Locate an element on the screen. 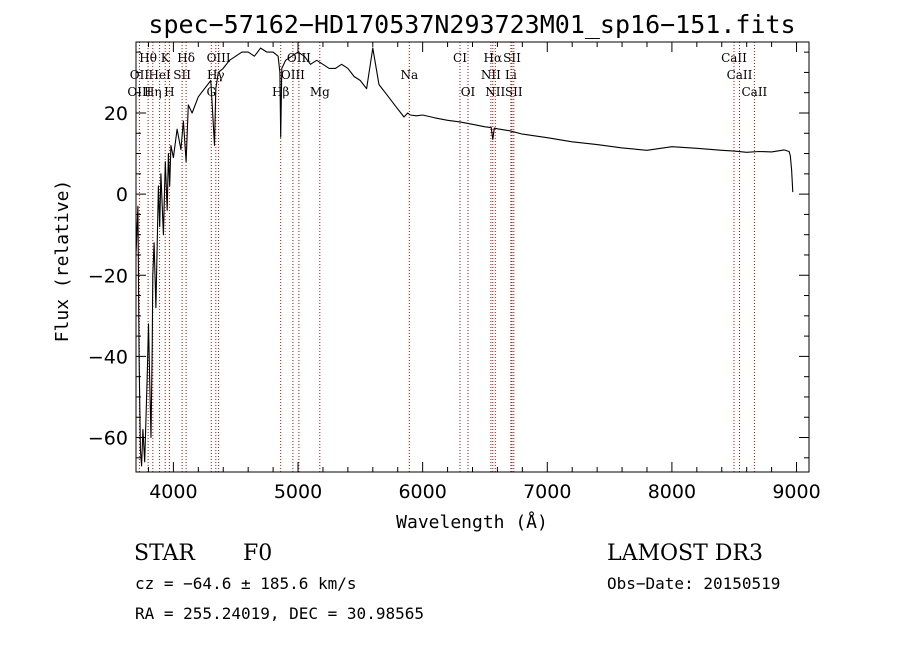 The height and width of the screenshot is (649, 900). line-label-26: SII is located at coordinates (514, 92).